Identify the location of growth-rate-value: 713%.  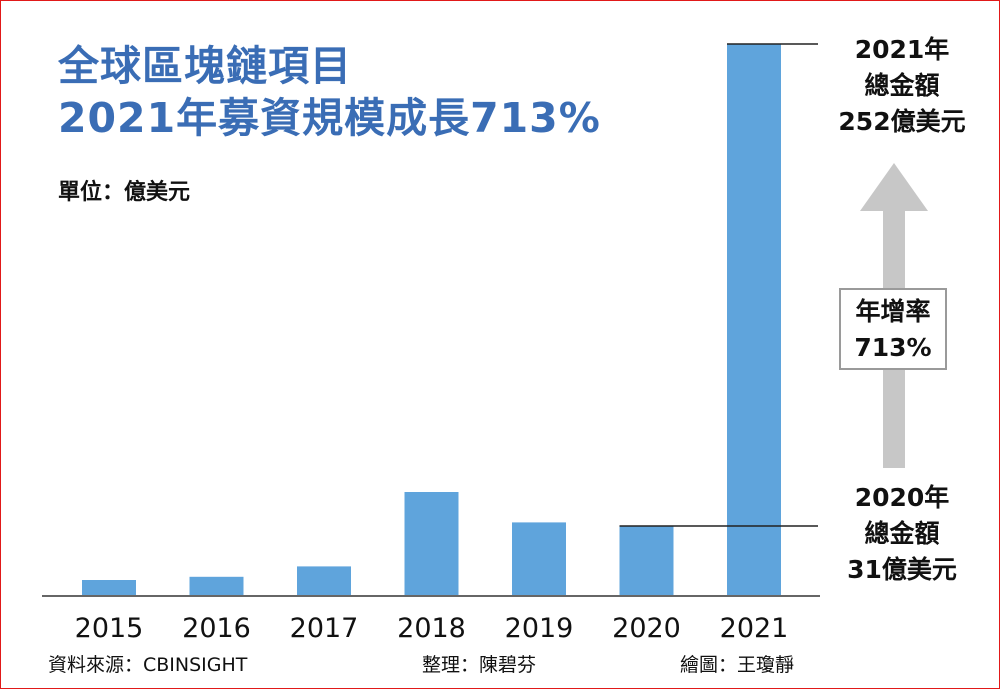
(893, 347).